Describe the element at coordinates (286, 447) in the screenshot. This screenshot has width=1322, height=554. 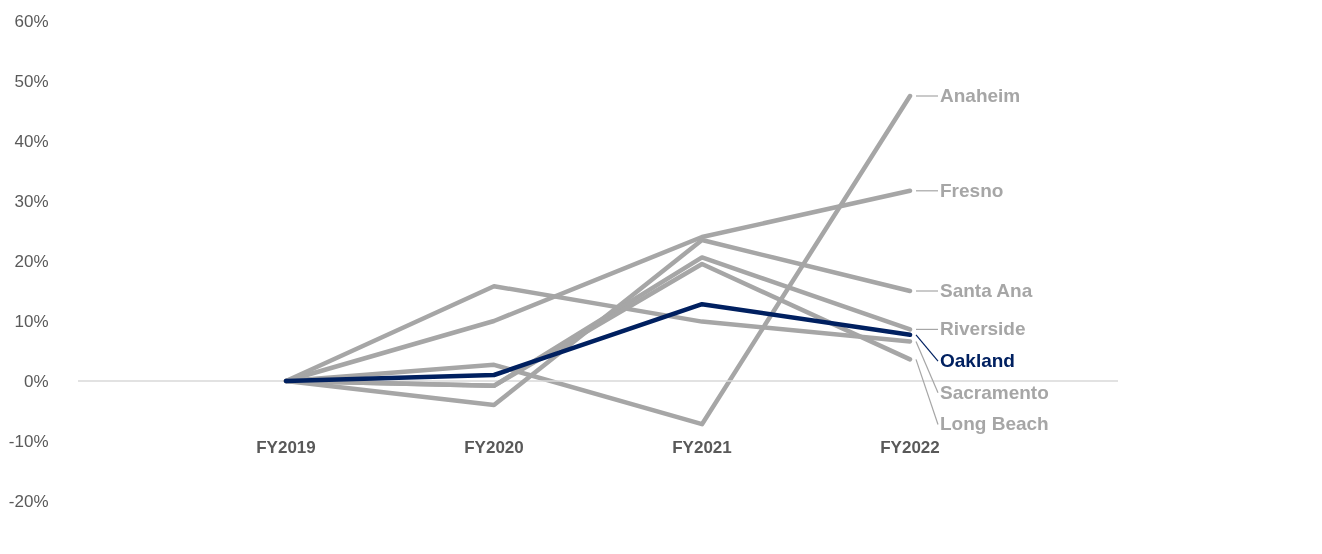
I see `x-tick-label: FY2019` at that location.